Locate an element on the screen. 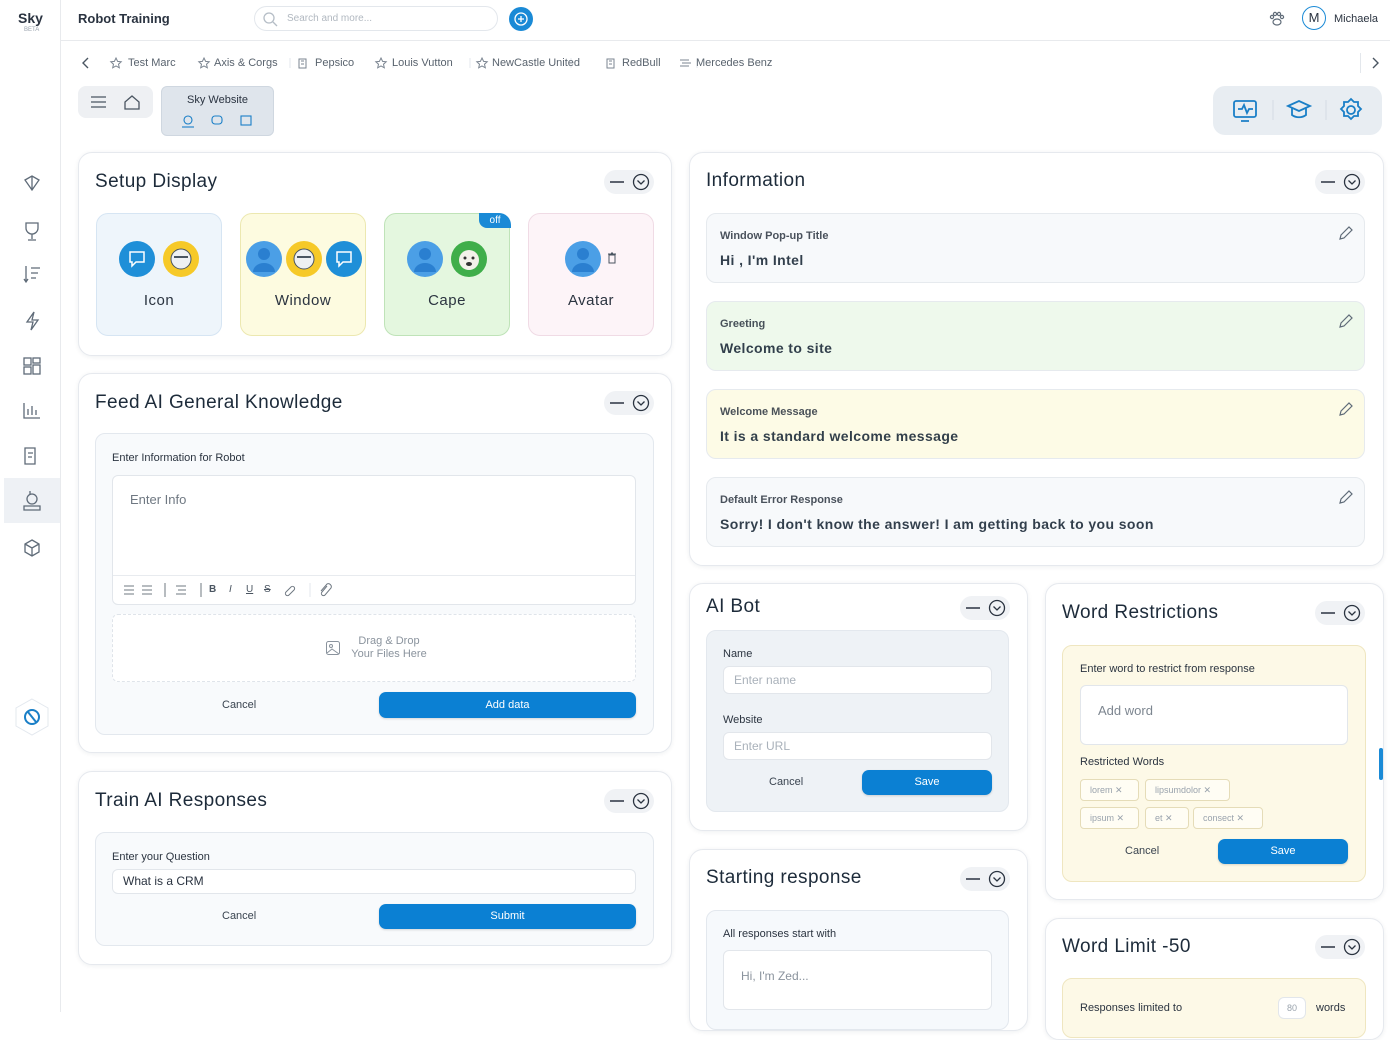  search-box is located at coordinates (376, 18).